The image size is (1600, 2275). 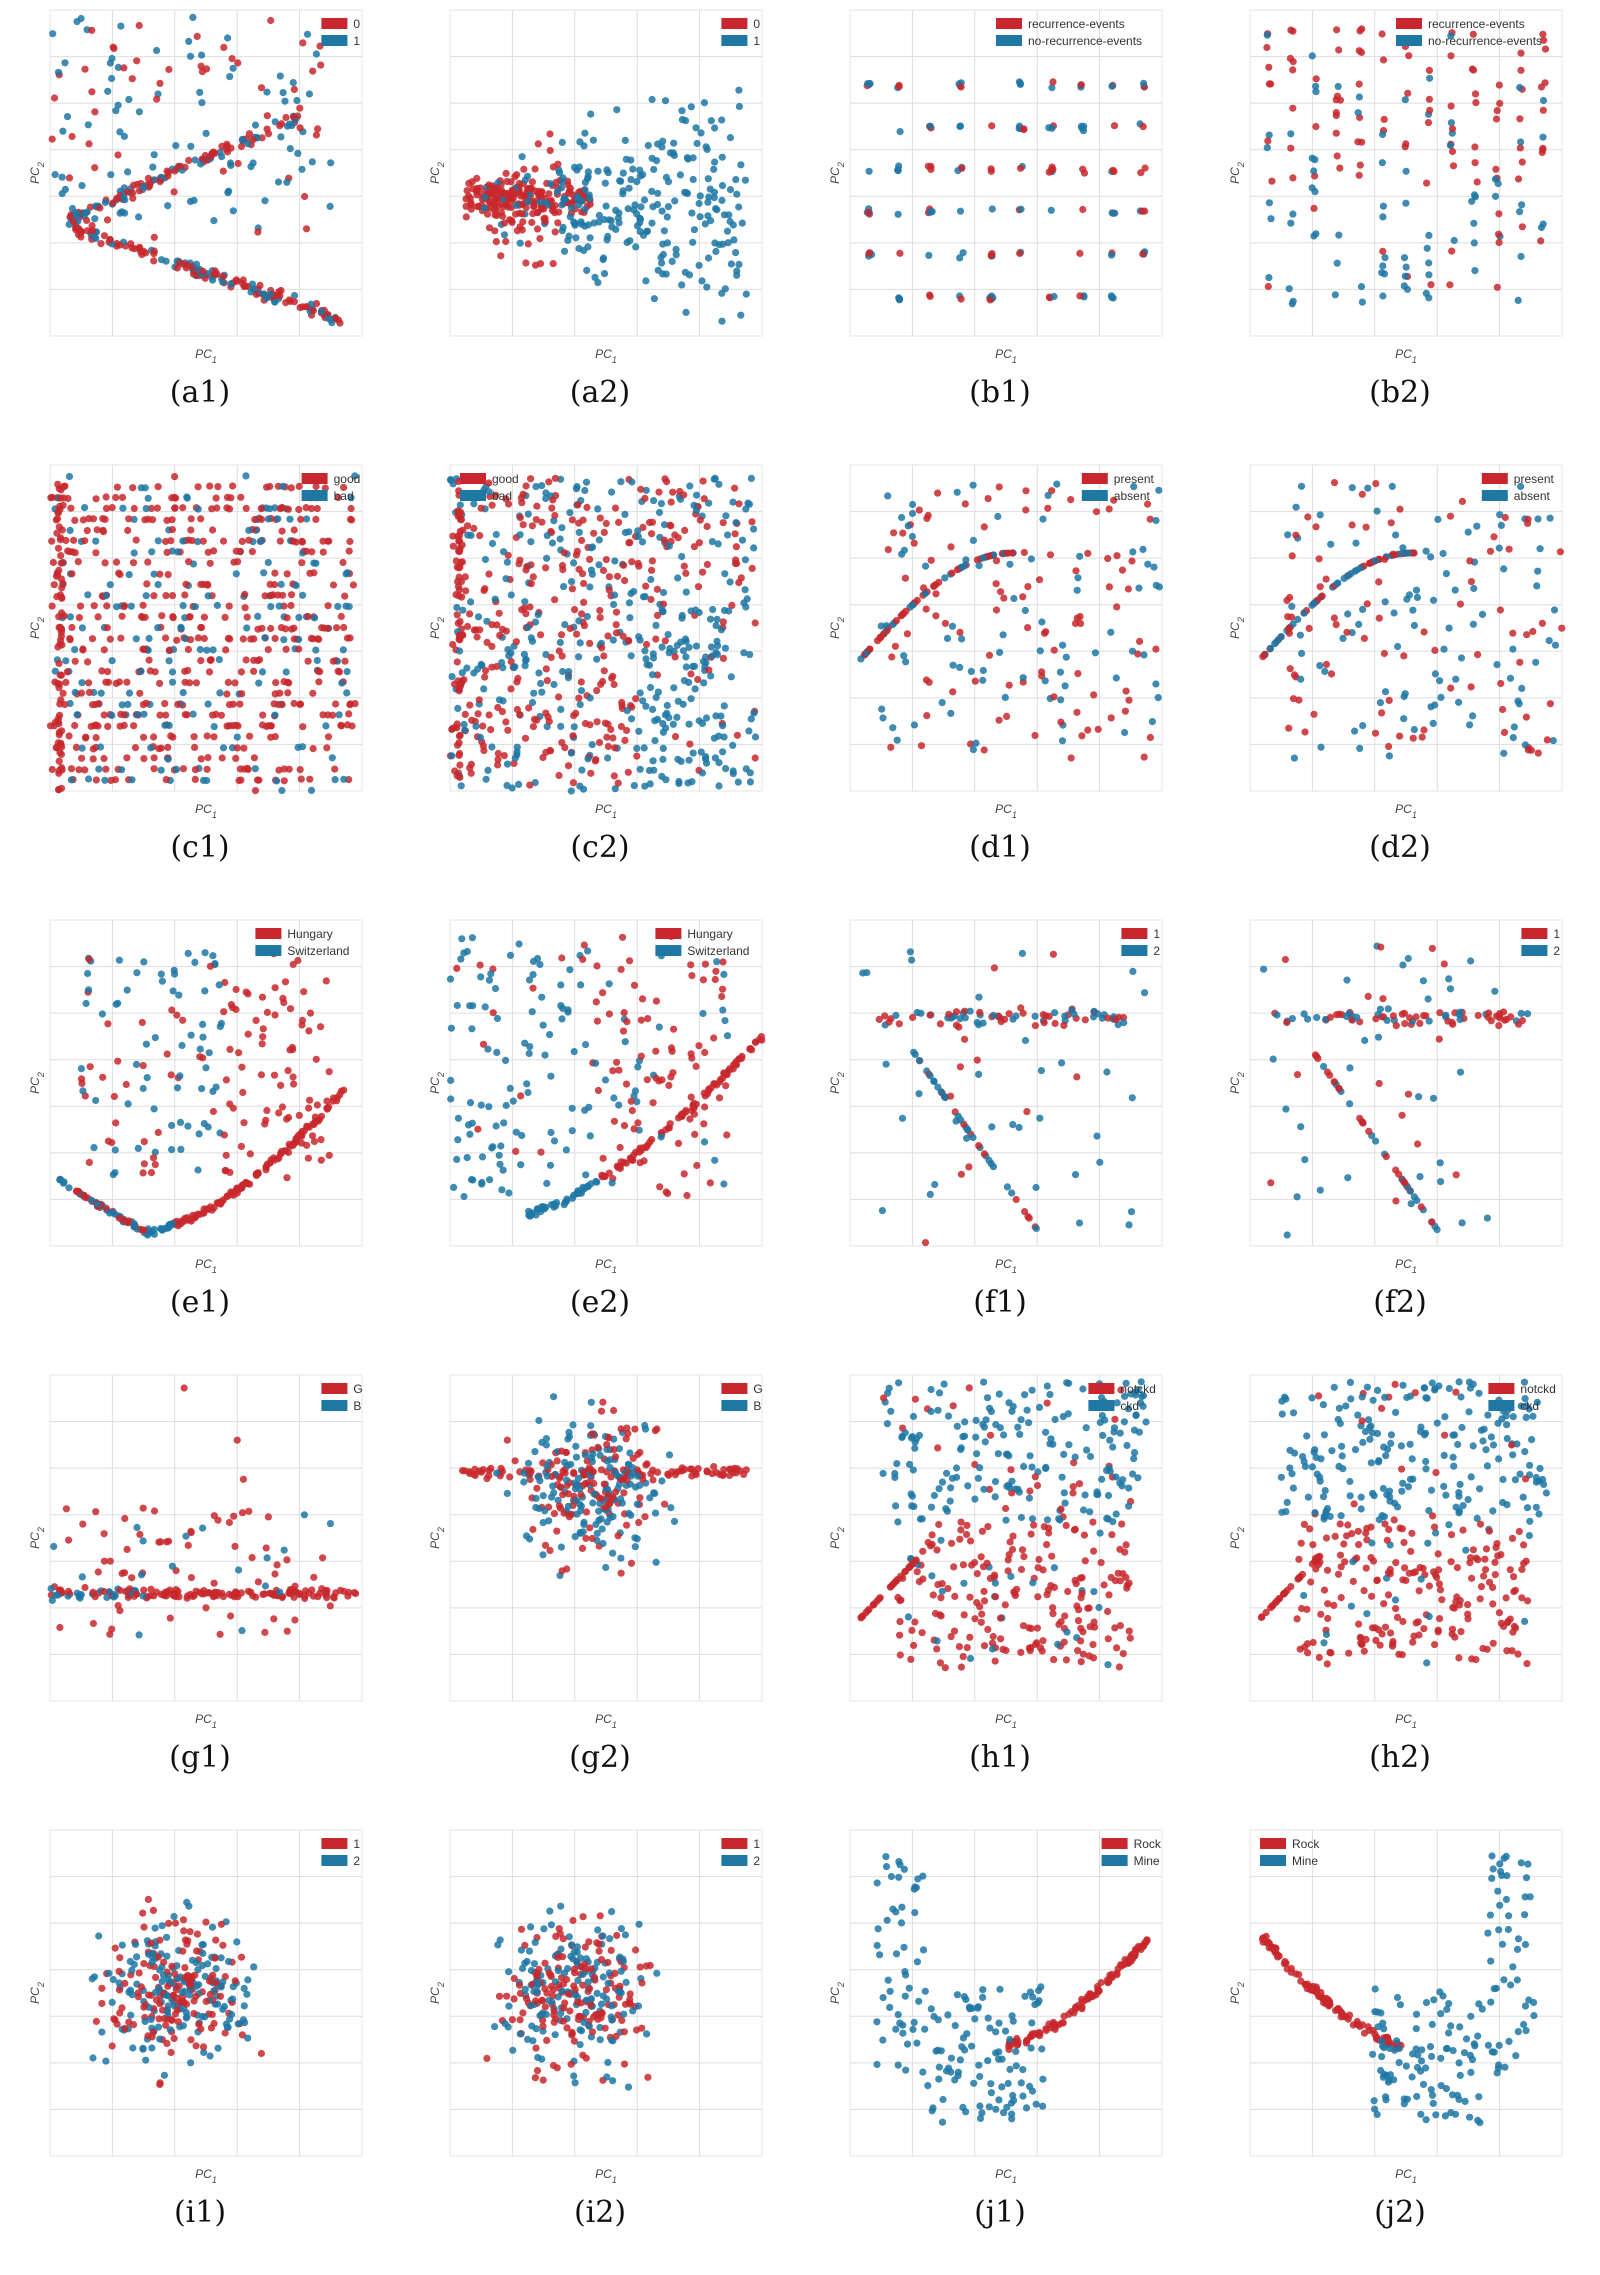 I want to click on legend-label: Hungary, so click(x=309, y=934).